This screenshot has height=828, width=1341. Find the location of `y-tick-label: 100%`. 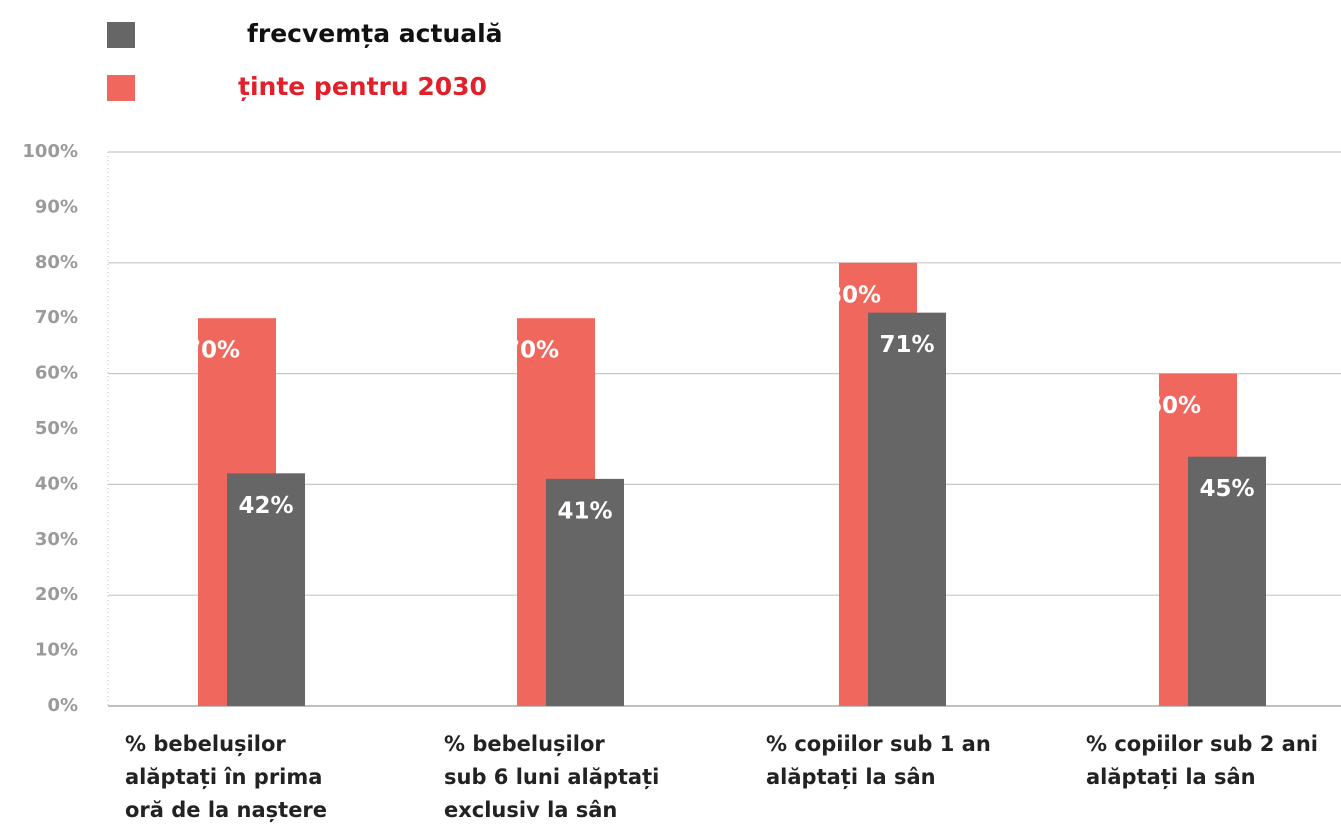

y-tick-label: 100% is located at coordinates (50, 151).